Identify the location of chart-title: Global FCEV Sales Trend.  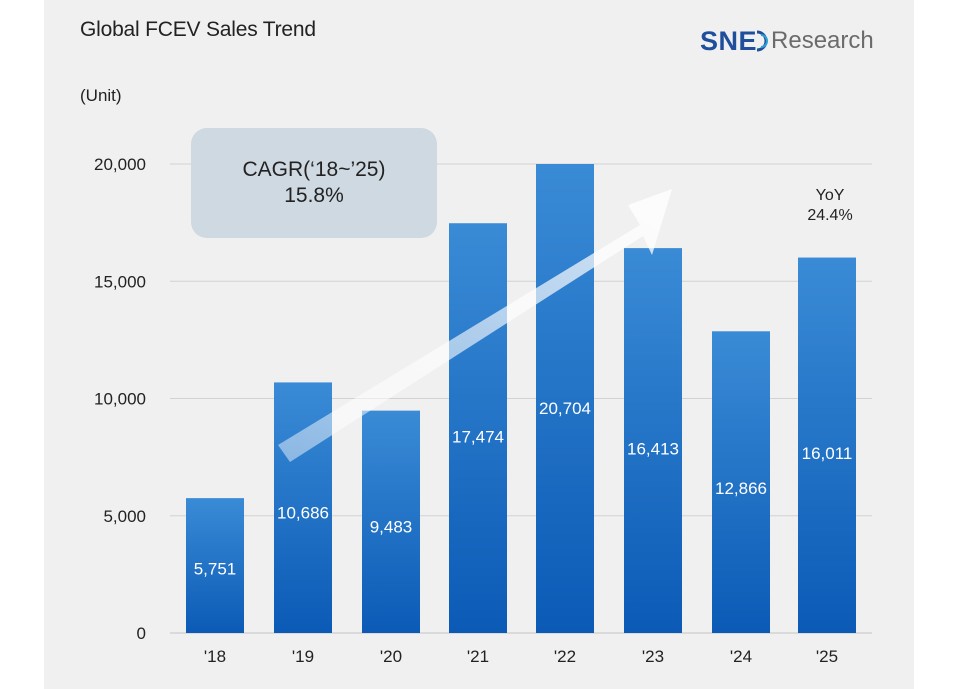
(198, 29).